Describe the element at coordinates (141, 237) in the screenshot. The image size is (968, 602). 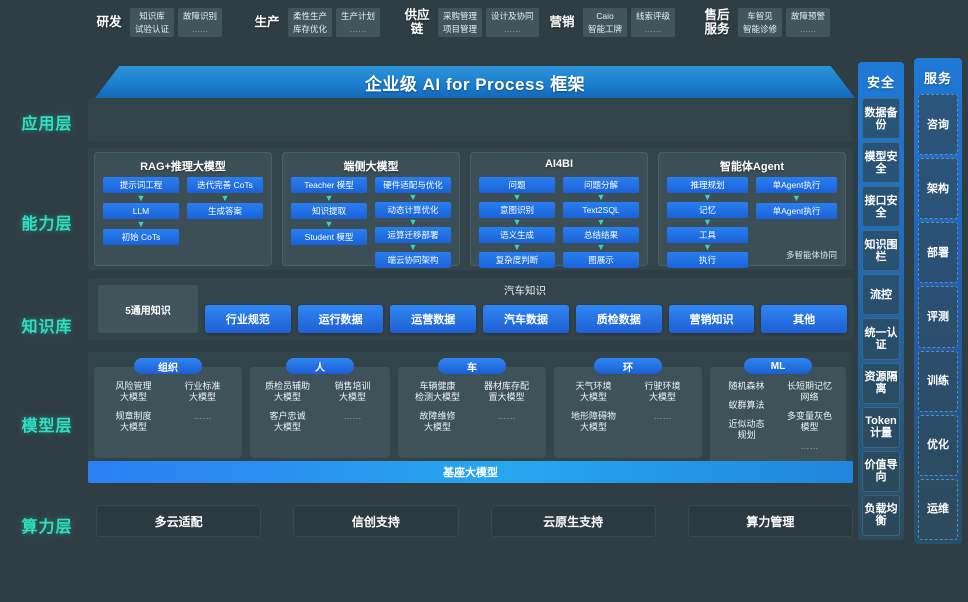
I see `capability-node: 初始 CoTs` at that location.